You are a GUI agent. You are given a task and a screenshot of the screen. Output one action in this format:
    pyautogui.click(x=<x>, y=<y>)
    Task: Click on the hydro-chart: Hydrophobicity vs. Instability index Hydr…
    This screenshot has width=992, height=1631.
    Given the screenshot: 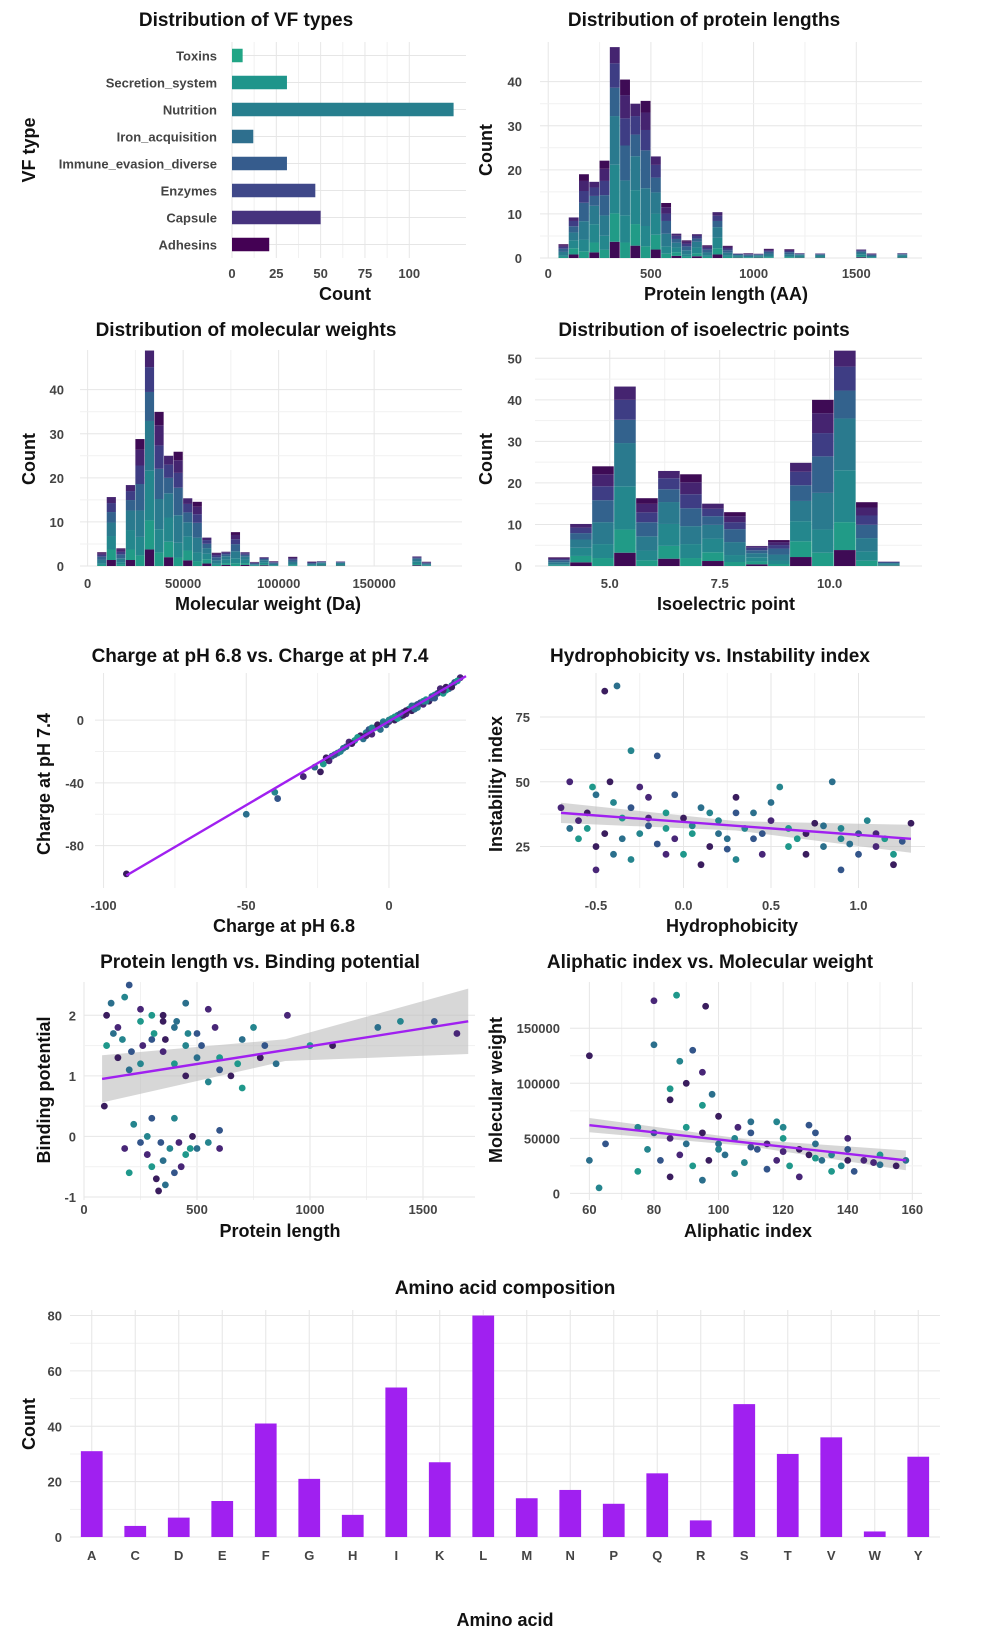 What is the action you would take?
    pyautogui.click(x=705, y=791)
    